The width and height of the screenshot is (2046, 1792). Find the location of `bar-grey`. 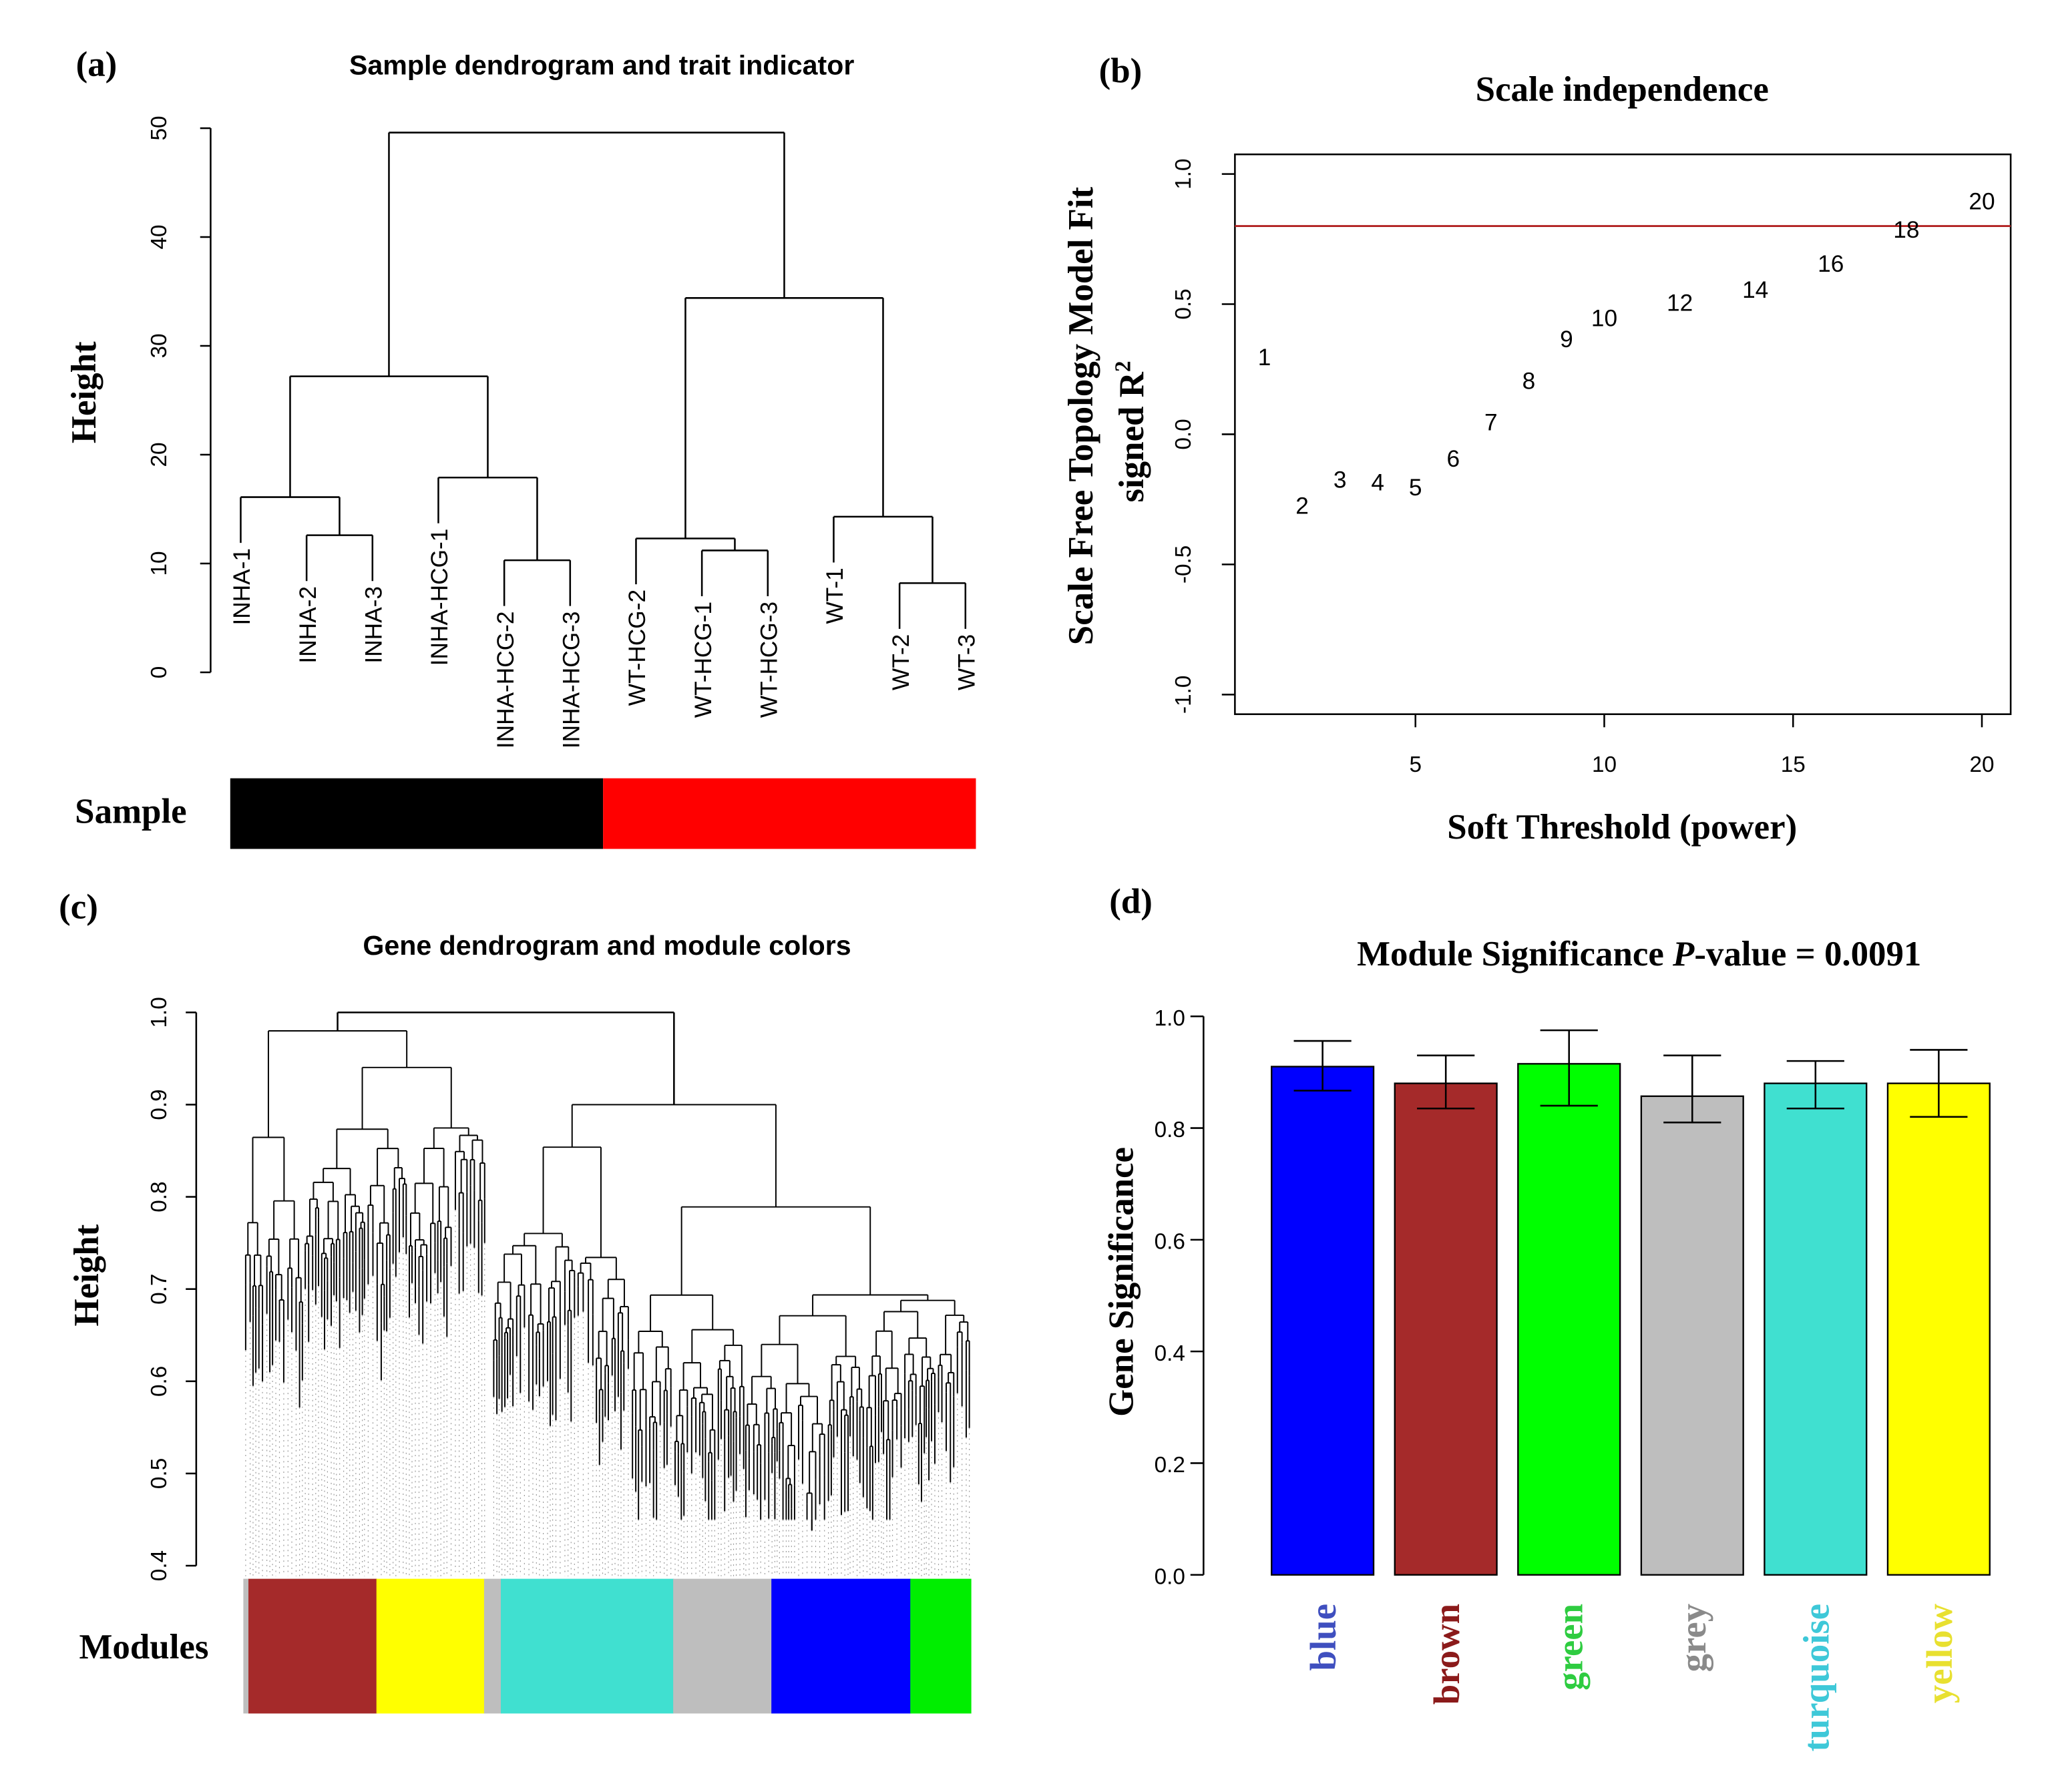

bar-grey is located at coordinates (1692, 1336).